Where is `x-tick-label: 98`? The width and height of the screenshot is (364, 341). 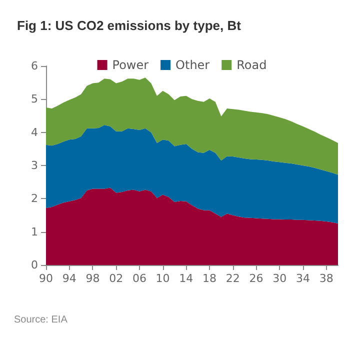
x-tick-label: 98 is located at coordinates (93, 278).